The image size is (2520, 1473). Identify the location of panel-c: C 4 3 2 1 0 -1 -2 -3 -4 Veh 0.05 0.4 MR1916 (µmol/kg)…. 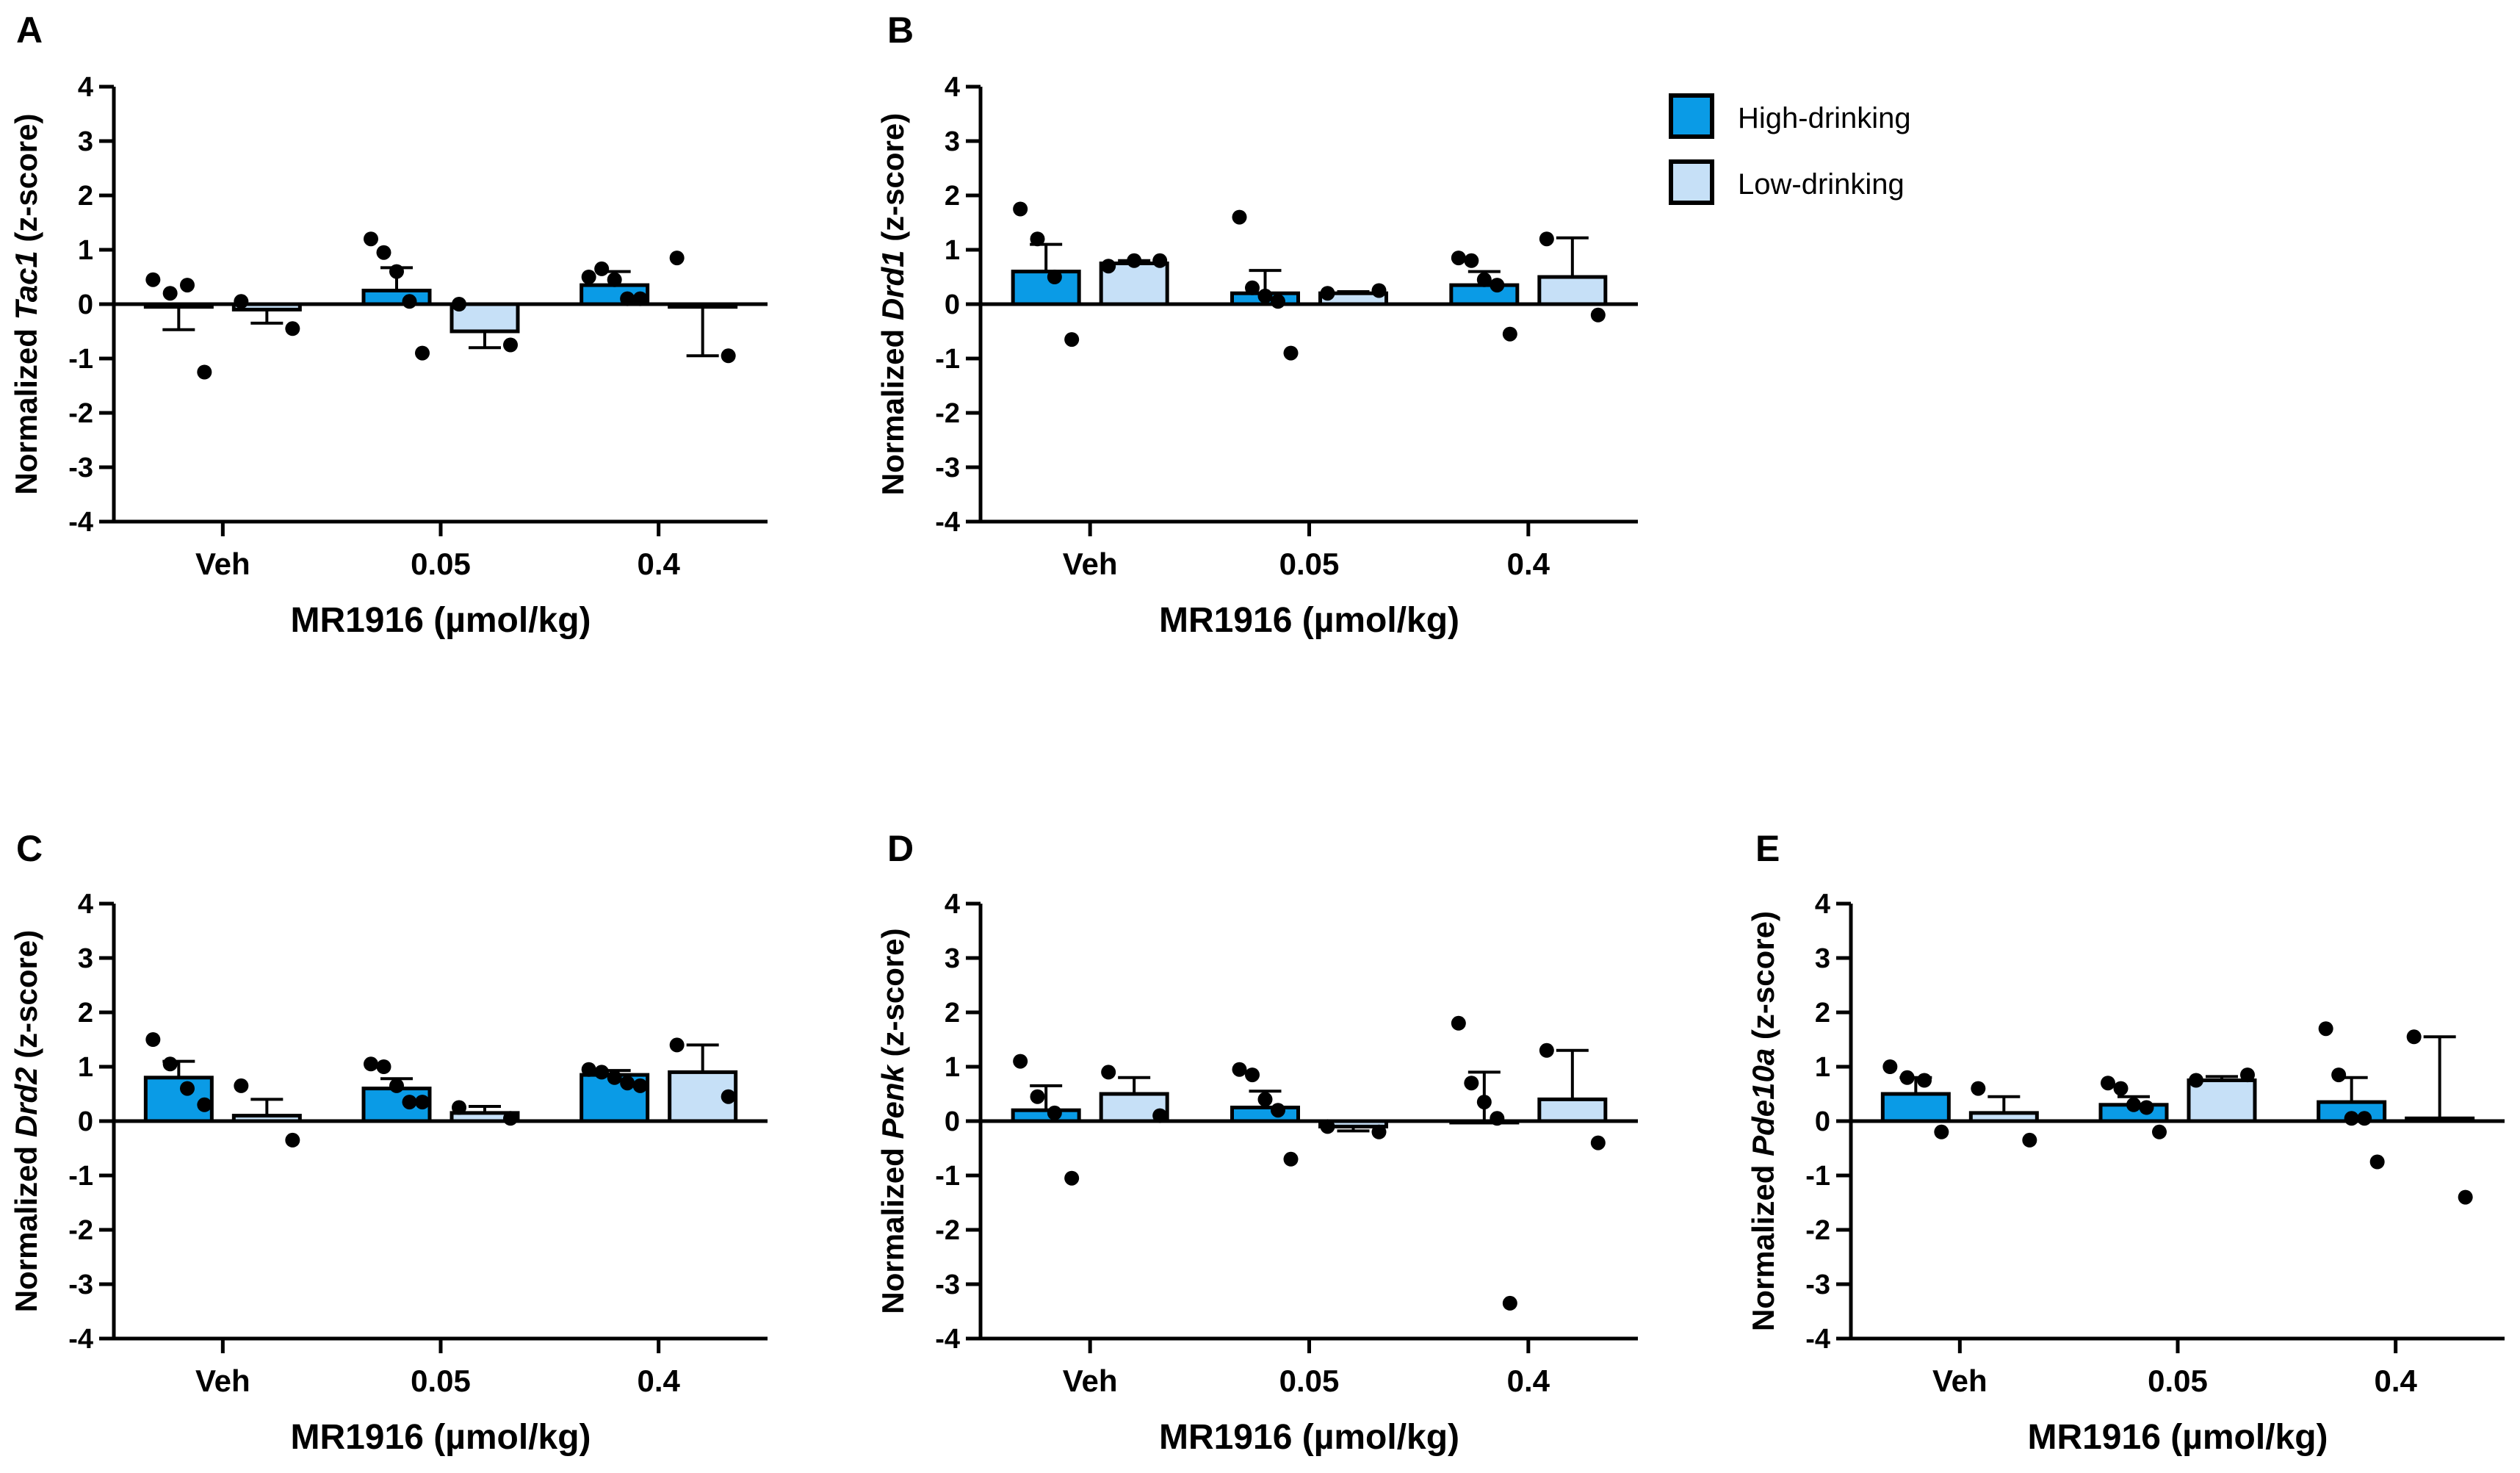
(388, 1142).